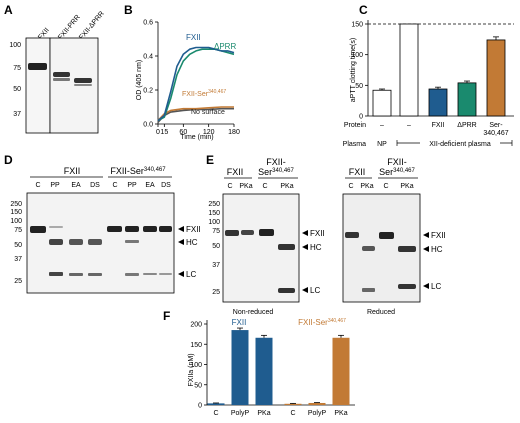 The width and height of the screenshot is (520, 423). Describe the element at coordinates (359, 71) in the screenshot. I see `panel-c-y-ticks: 0 50 100 150` at that location.